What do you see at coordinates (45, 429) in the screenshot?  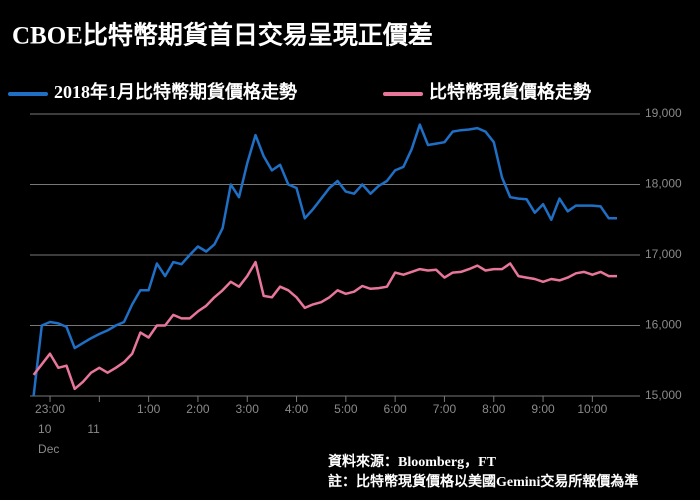 I see `date-label: 10` at bounding box center [45, 429].